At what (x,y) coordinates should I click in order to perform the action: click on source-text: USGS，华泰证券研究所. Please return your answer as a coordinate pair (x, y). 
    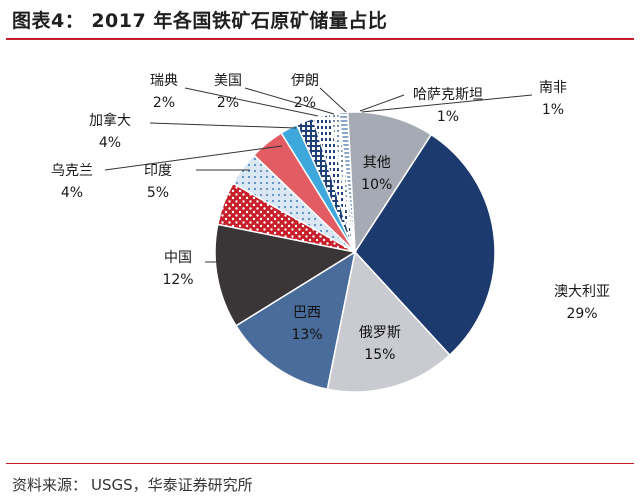
    Looking at the image, I should click on (172, 485).